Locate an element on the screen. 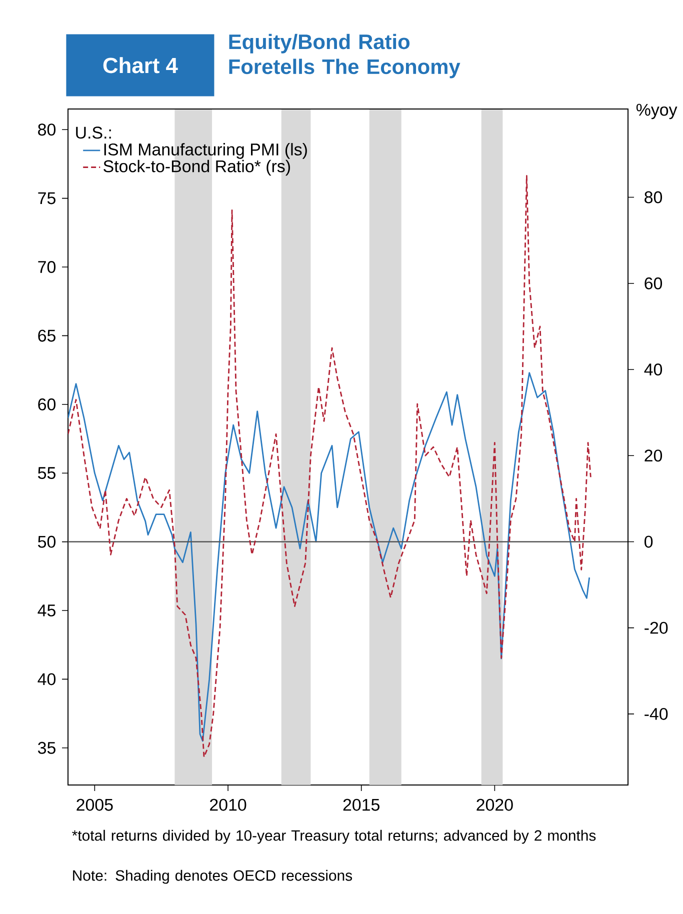 The width and height of the screenshot is (683, 914). y2-tick-label: 20 is located at coordinates (653, 456).